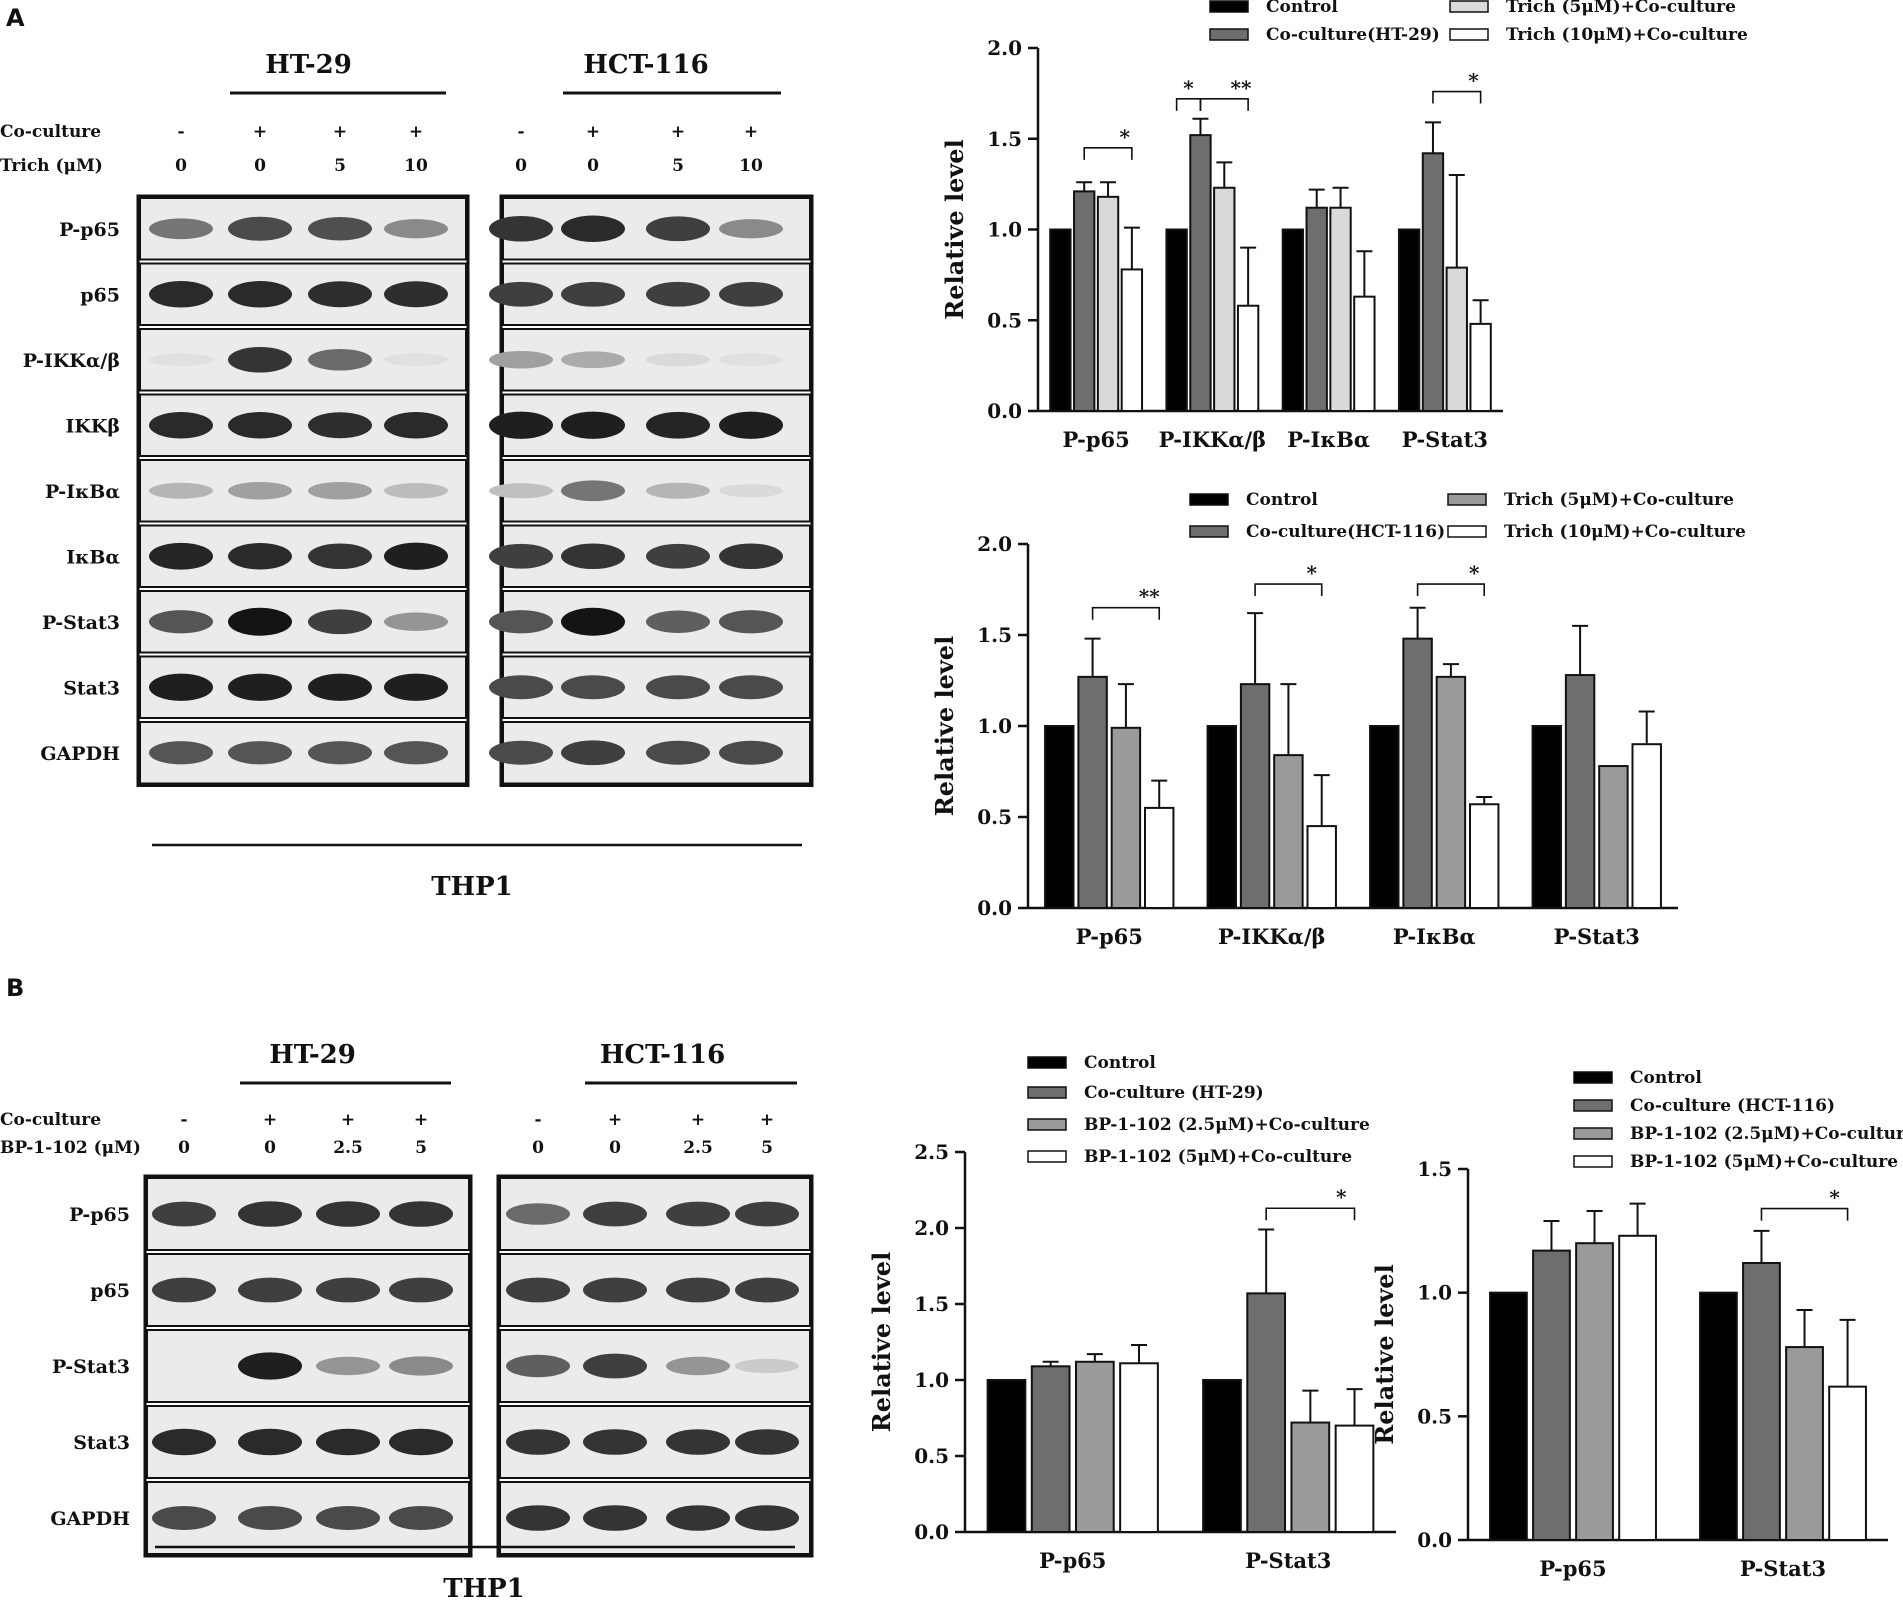 The height and width of the screenshot is (1614, 1903). Describe the element at coordinates (82, 492) in the screenshot. I see `blot-a-row-label: P-IκBα` at that location.